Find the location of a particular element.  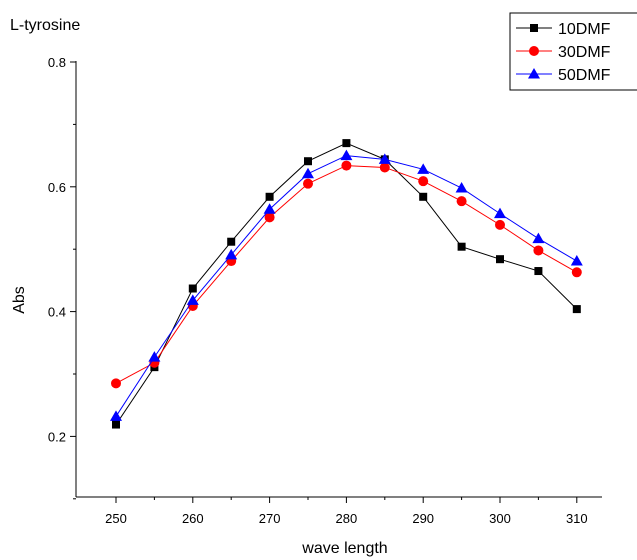

x-axis-label: wave length is located at coordinates (344, 548).